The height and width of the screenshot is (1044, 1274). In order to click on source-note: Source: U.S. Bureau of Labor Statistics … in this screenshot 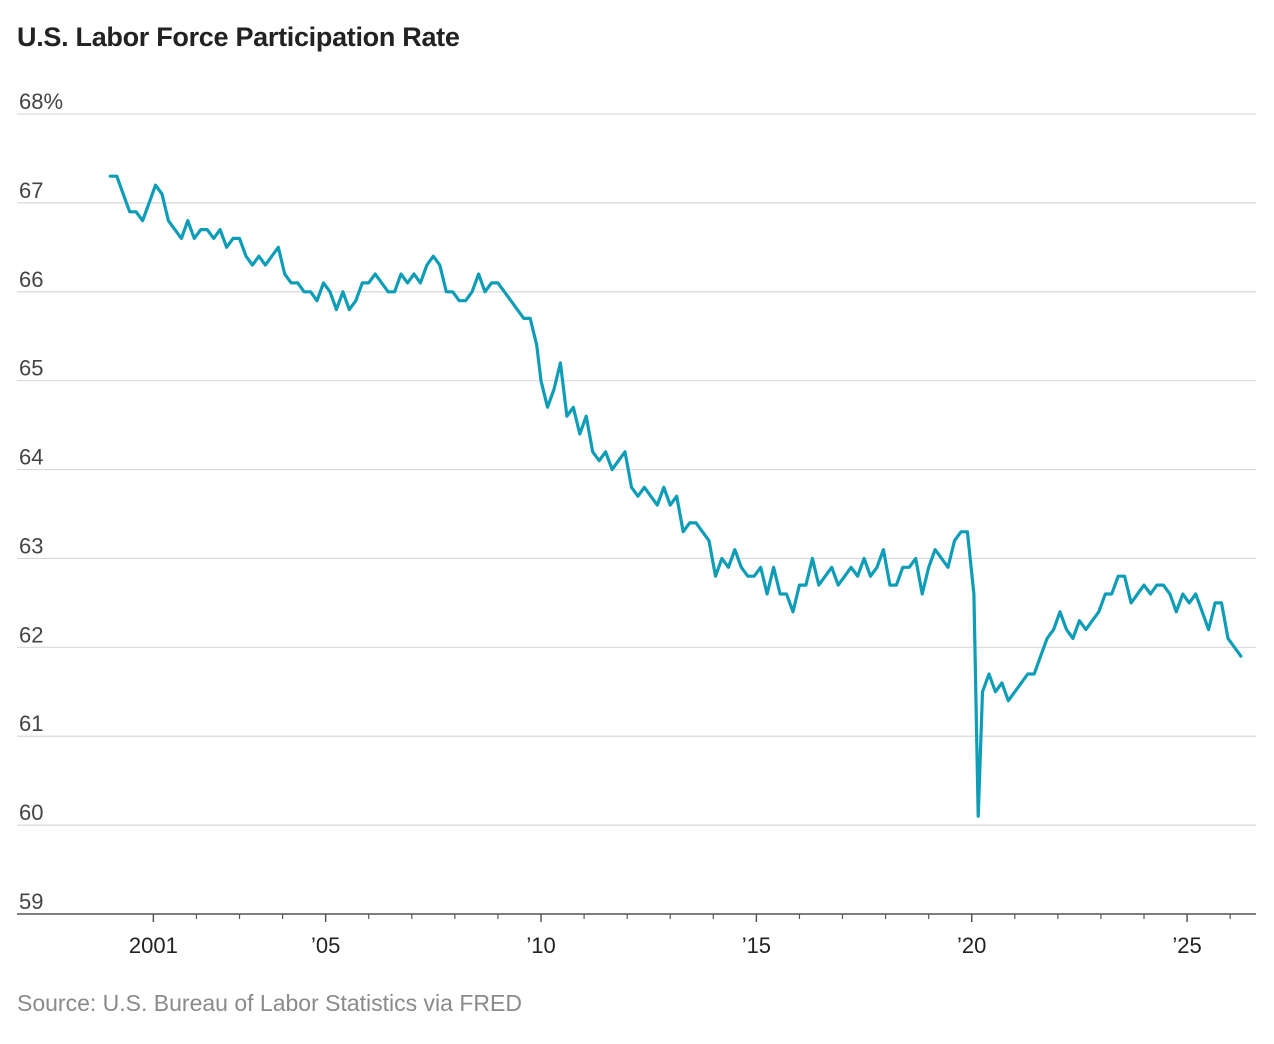, I will do `click(269, 1003)`.